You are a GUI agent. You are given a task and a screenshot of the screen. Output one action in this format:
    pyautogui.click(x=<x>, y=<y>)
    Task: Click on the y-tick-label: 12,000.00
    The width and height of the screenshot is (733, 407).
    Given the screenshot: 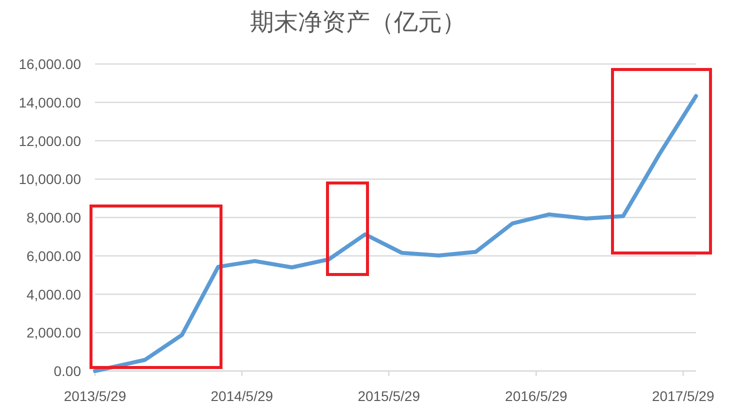 What is the action you would take?
    pyautogui.click(x=50, y=140)
    